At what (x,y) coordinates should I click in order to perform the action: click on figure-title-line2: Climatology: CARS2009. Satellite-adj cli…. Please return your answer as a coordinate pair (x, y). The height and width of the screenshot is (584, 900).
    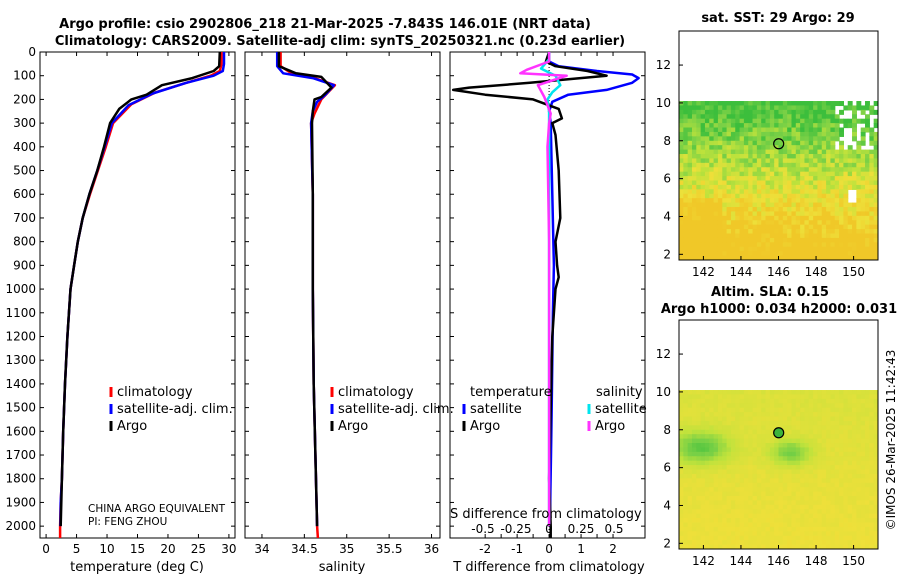
    Looking at the image, I should click on (340, 41).